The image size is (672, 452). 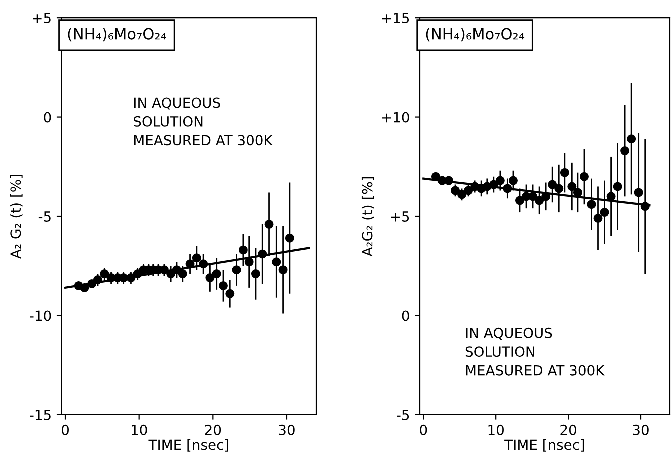 I want to click on y-axis-title: A₂G₂ (t) [%], so click(x=368, y=217).